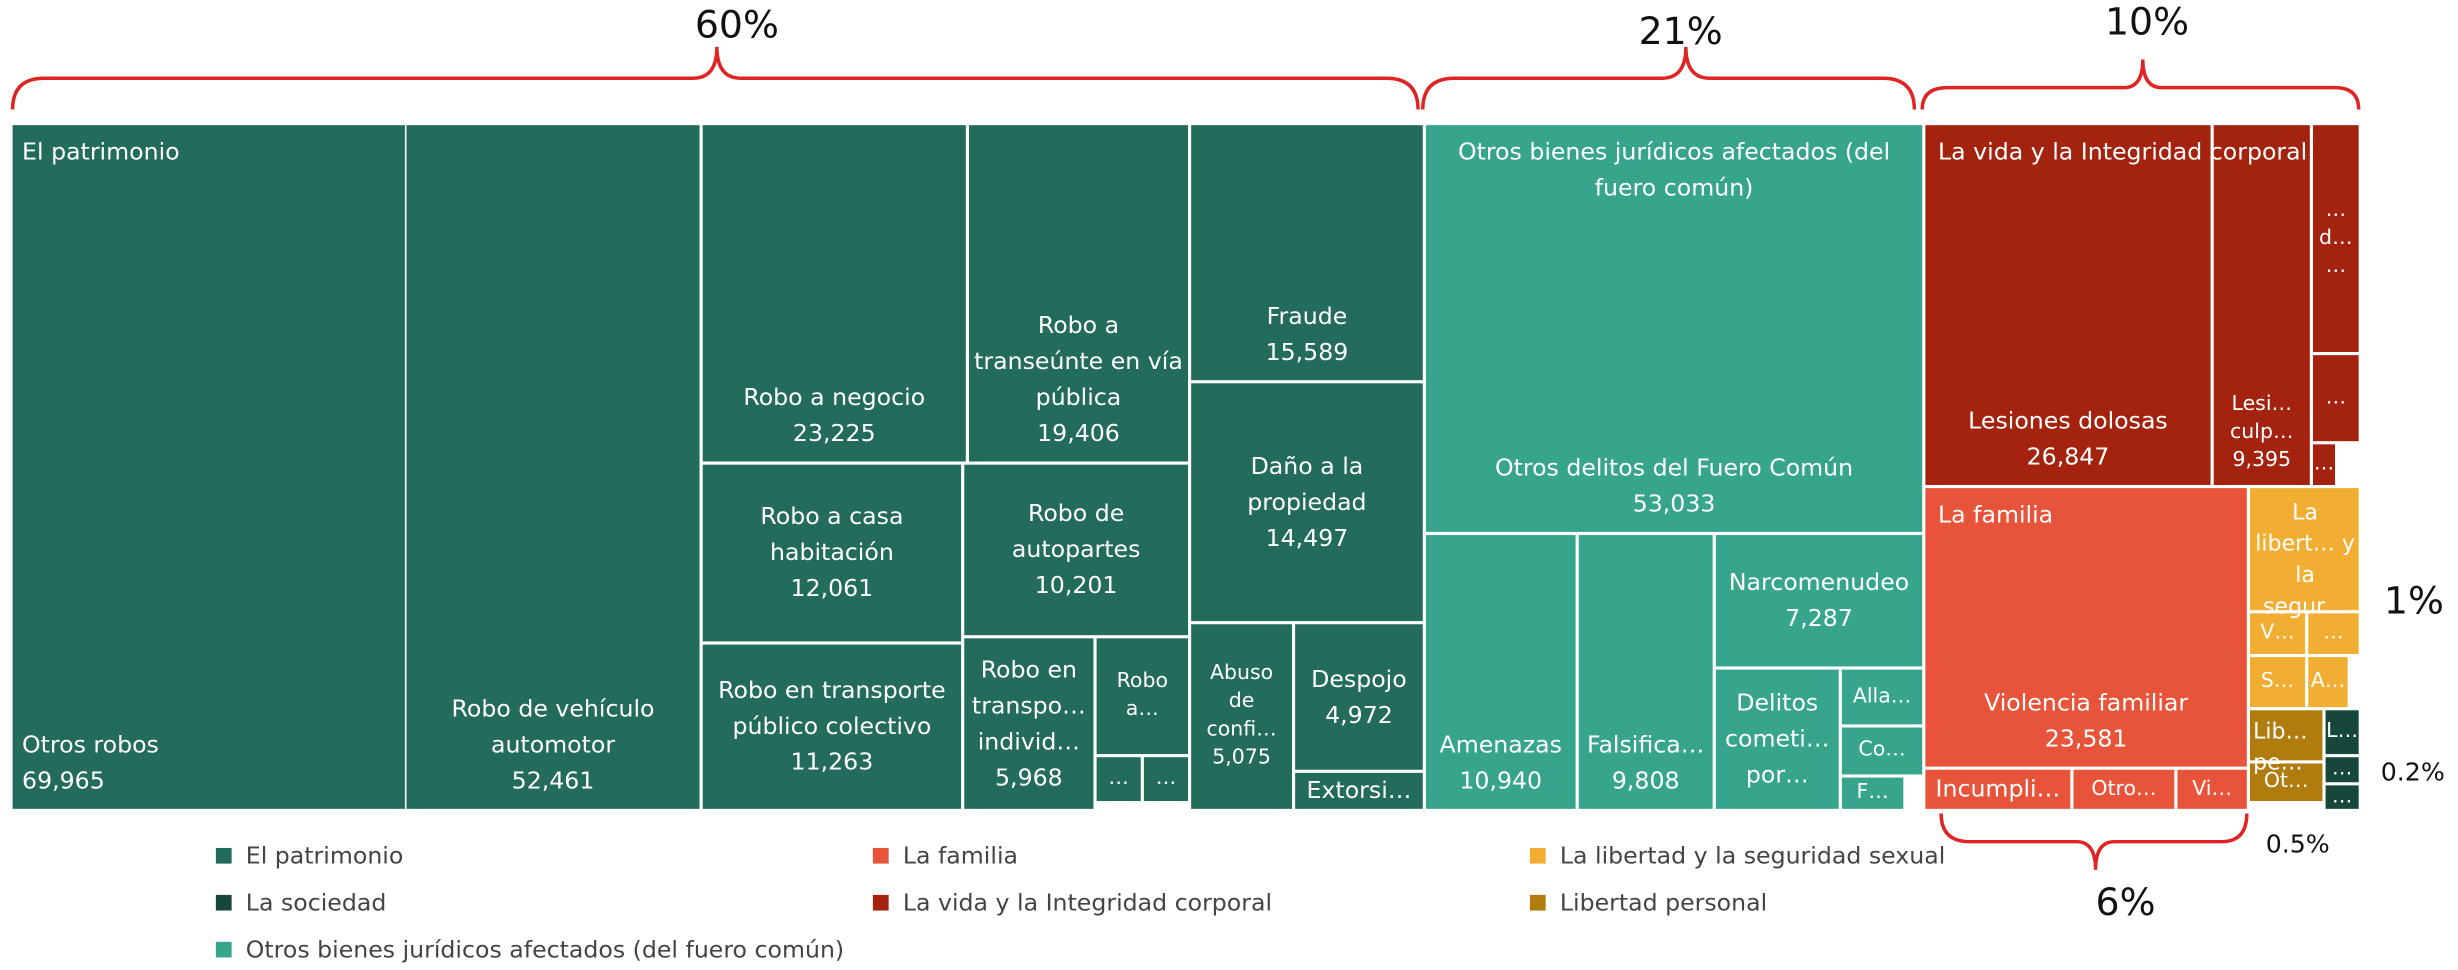 The width and height of the screenshot is (2458, 970). Describe the element at coordinates (736, 25) in the screenshot. I see `annotation: 60%` at that location.